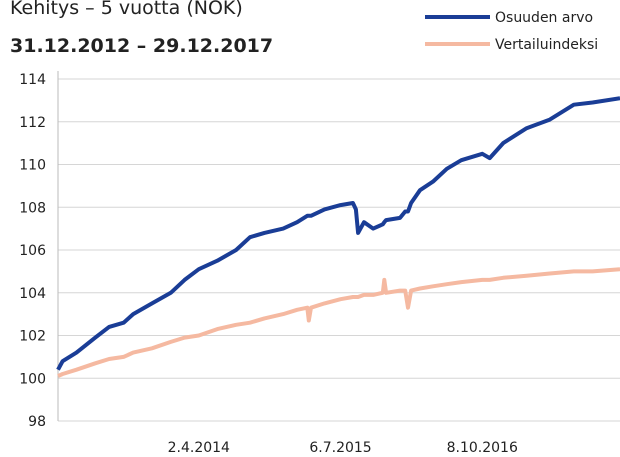  What do you see at coordinates (199, 448) in the screenshot?
I see `x-tick-label: 2.4.2014` at bounding box center [199, 448].